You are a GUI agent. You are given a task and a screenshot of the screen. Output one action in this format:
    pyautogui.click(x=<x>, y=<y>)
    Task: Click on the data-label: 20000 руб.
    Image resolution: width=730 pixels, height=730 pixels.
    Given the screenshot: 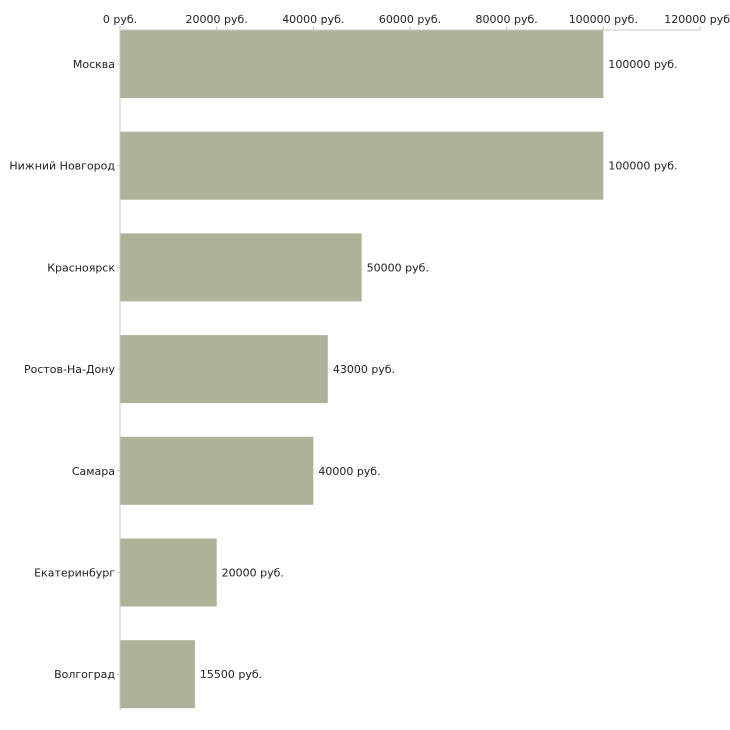 What is the action you would take?
    pyautogui.click(x=253, y=573)
    